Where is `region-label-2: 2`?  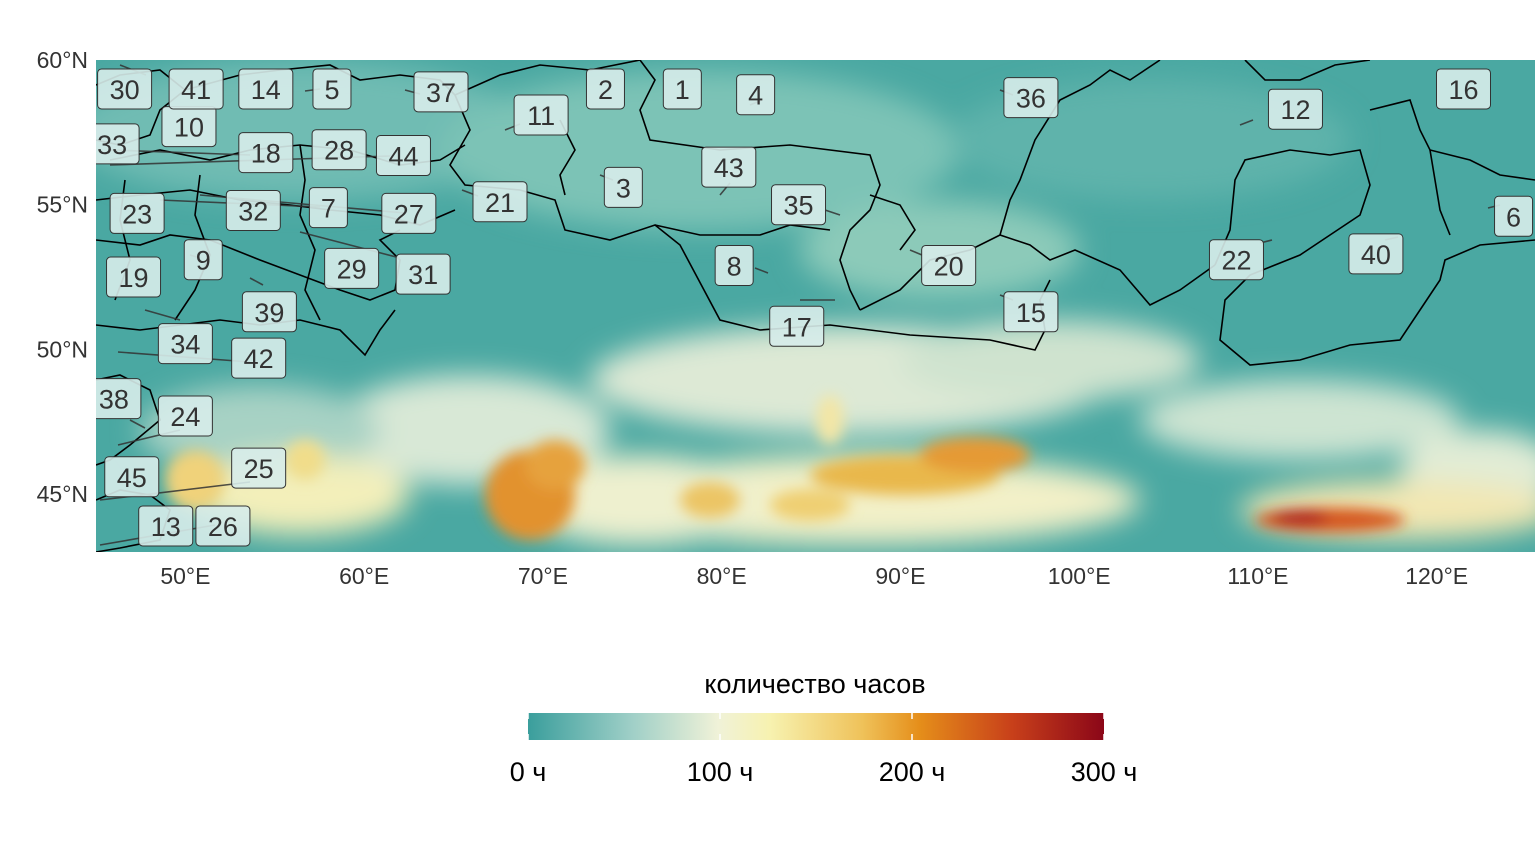 region-label-2: 2 is located at coordinates (605, 89).